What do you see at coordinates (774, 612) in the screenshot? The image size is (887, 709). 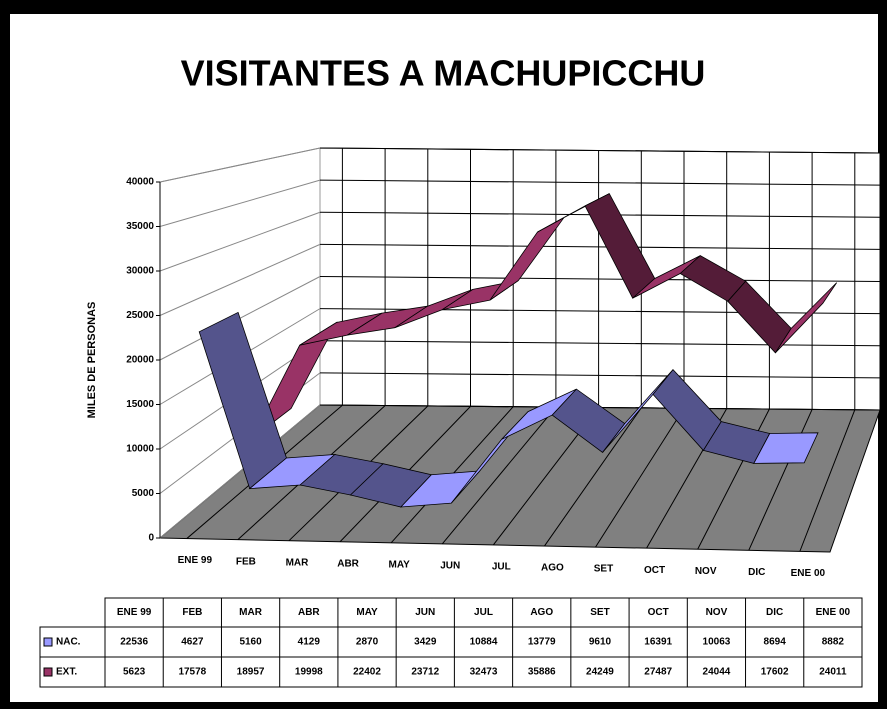 I see `table-header: DIC` at bounding box center [774, 612].